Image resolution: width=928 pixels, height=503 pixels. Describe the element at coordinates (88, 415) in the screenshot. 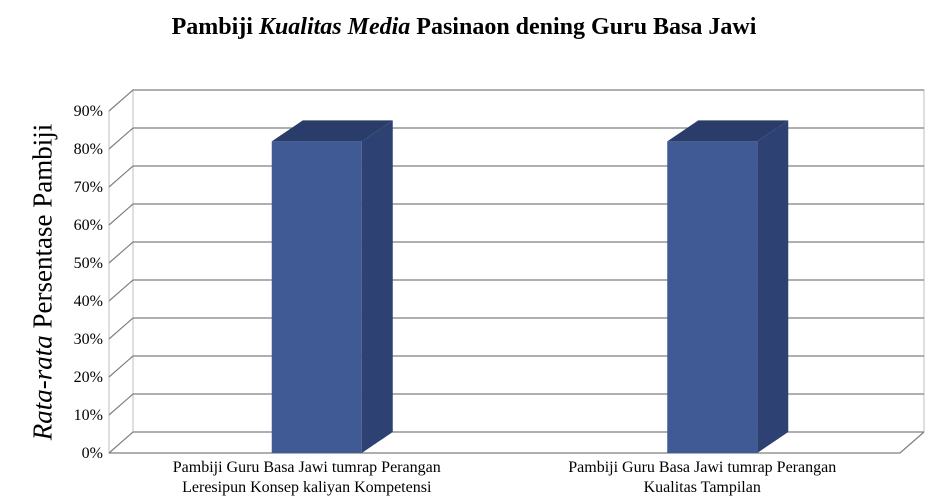

I see `y-tick-label: 10%` at that location.